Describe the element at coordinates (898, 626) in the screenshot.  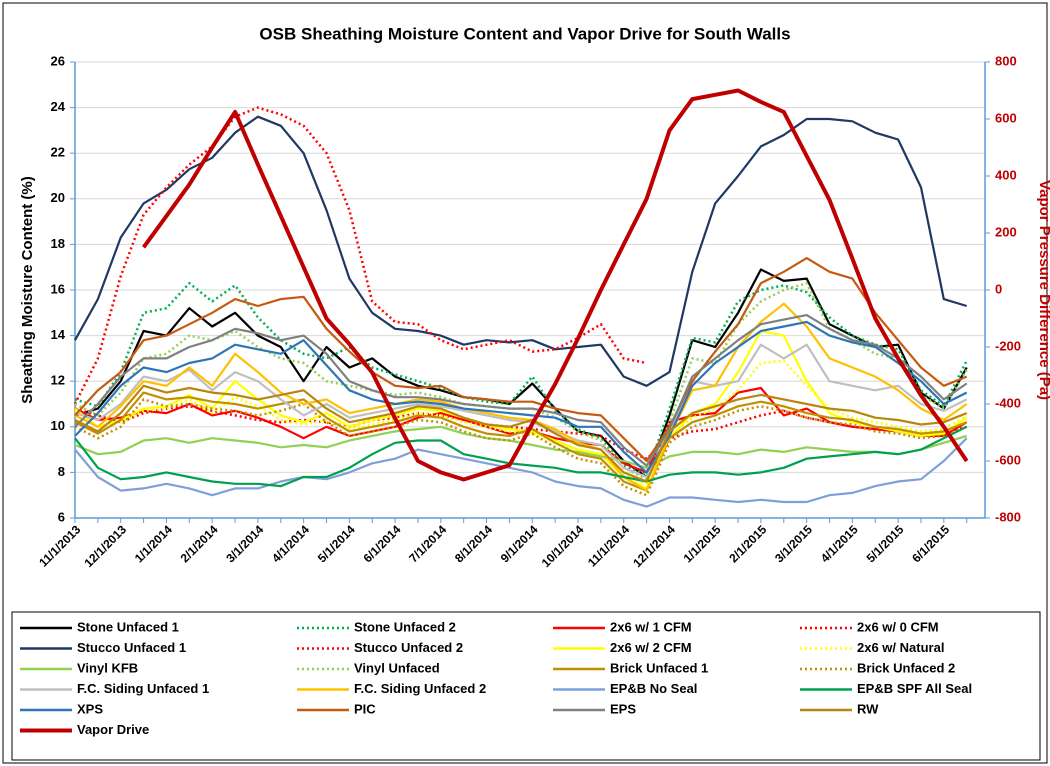
I see `legend-label: 2x6 w/ 0 CFM` at that location.